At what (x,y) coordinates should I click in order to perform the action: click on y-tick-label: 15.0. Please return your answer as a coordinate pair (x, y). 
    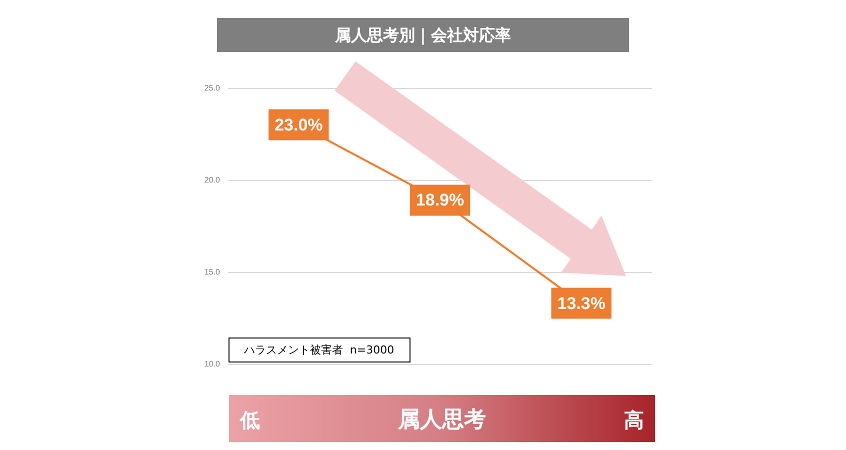
    Looking at the image, I should click on (212, 272).